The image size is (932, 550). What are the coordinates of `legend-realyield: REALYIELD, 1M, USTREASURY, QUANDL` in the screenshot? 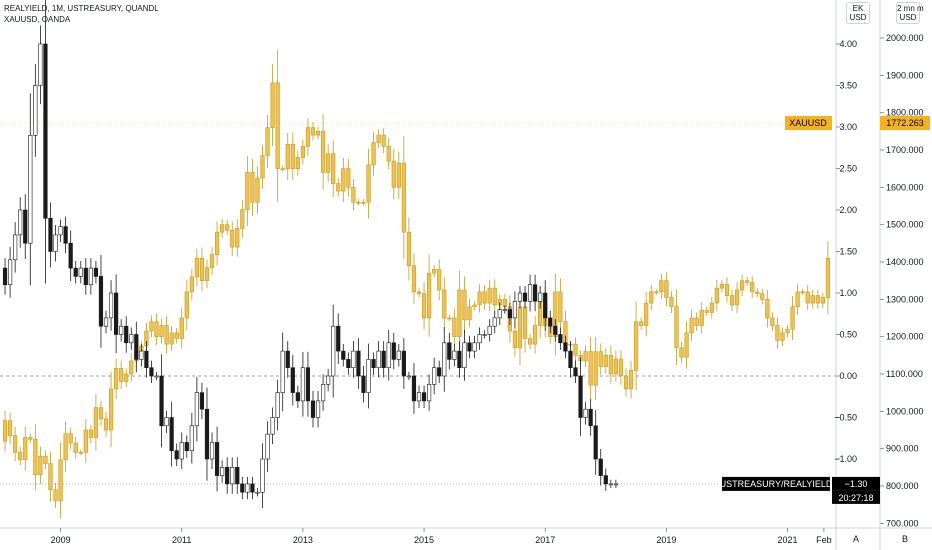 It's located at (81, 8).